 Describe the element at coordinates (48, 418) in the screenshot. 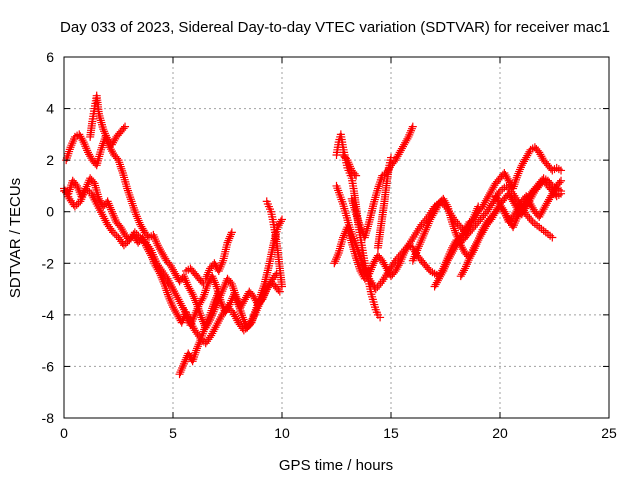

I see `y-tick-label: -8` at that location.